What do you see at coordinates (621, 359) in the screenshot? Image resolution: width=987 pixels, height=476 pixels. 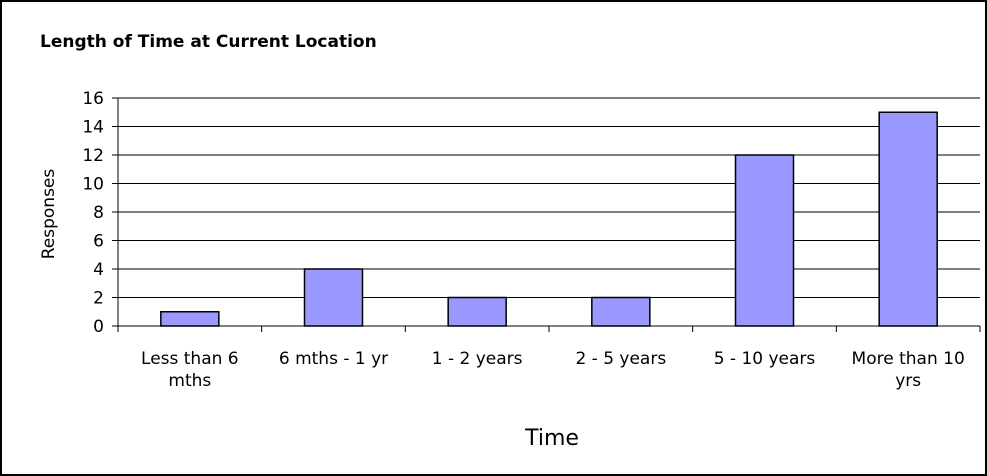 I see `x-tick-label: 2 - 5 years` at bounding box center [621, 359].